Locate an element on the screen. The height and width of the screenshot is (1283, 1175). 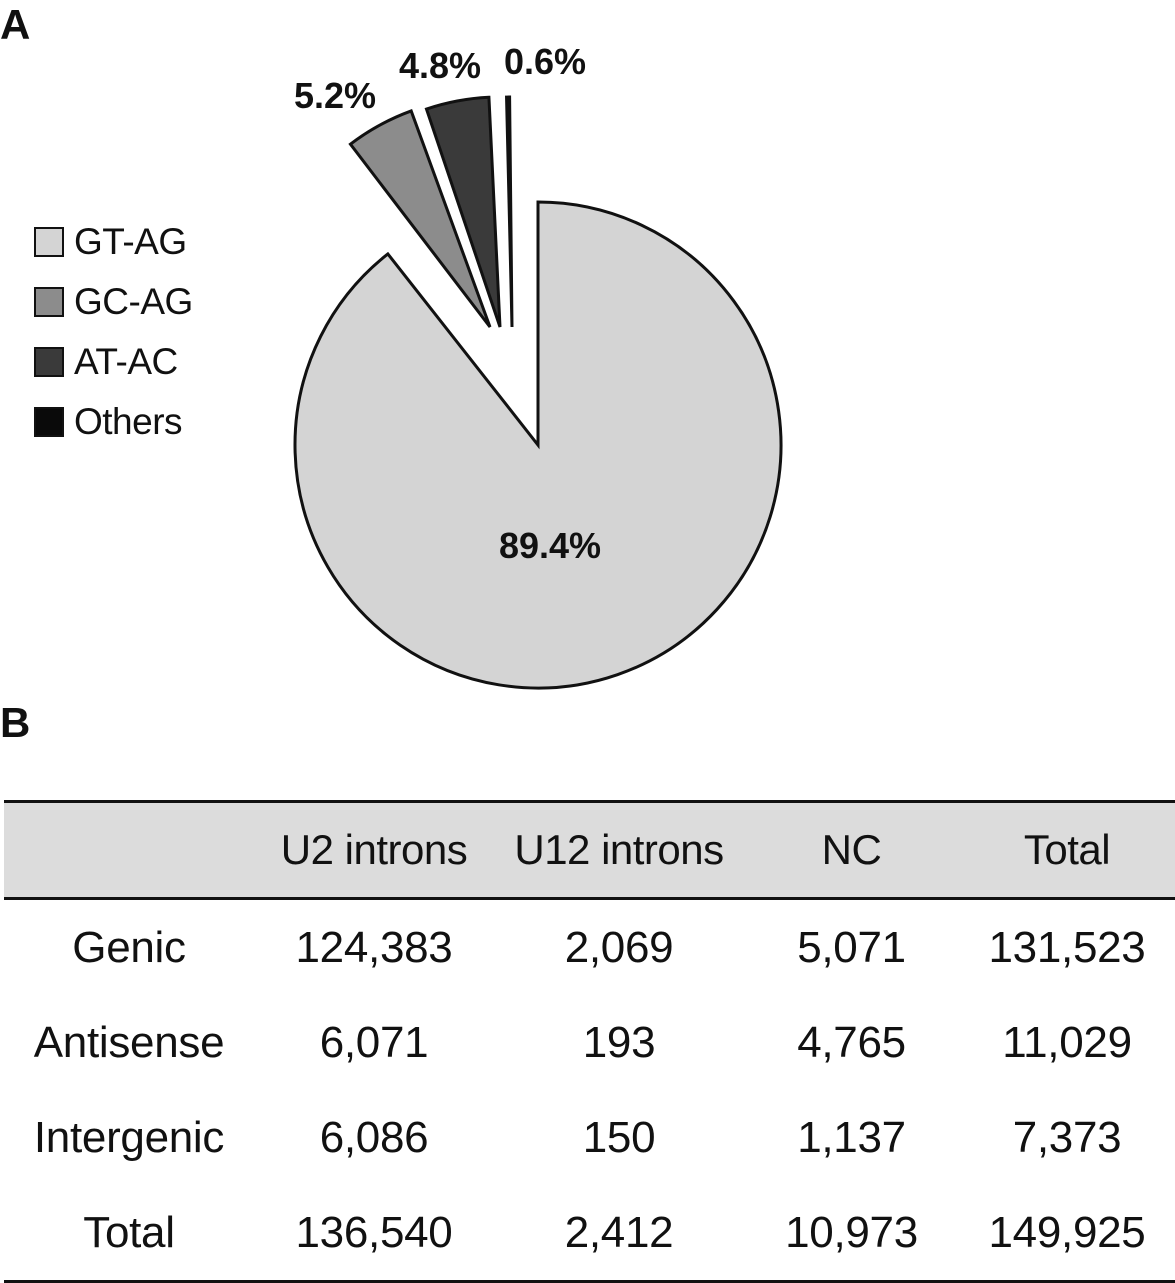
table-header-row: U2 introns U12 introns NC Total is located at coordinates (589, 850).